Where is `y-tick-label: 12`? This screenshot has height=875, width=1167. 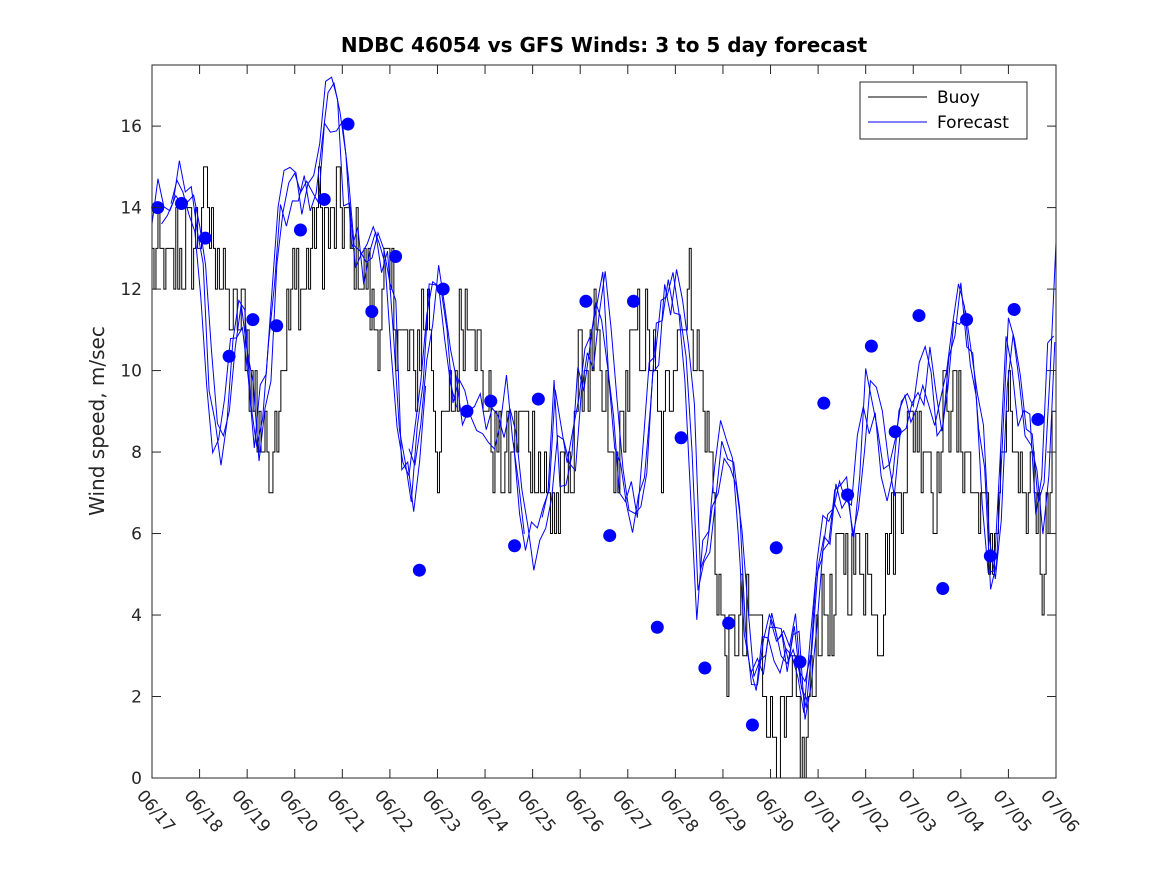 y-tick-label: 12 is located at coordinates (131, 290).